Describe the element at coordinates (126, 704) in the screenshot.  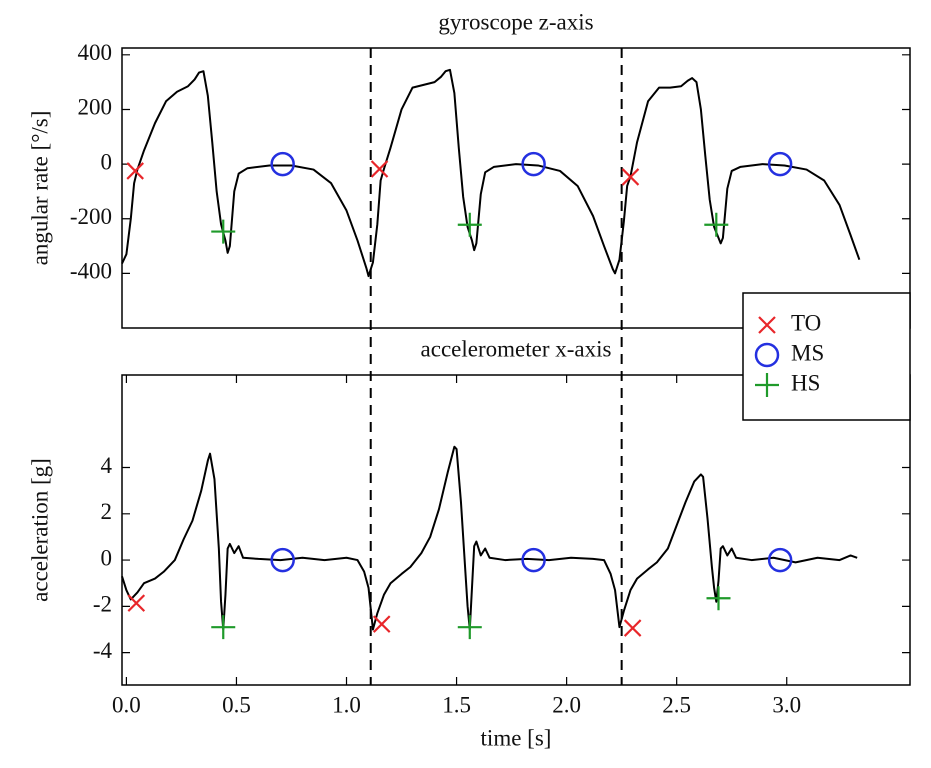
I see `x-tick-label: 0.0` at that location.